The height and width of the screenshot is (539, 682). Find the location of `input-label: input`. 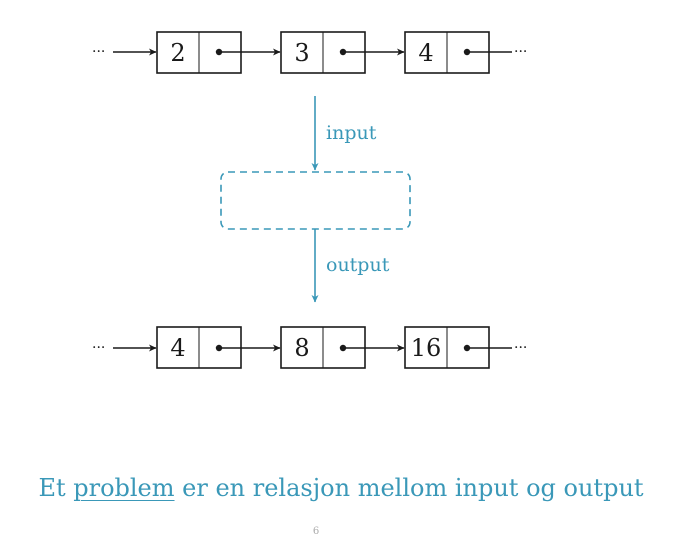

input-label: input is located at coordinates (351, 133).